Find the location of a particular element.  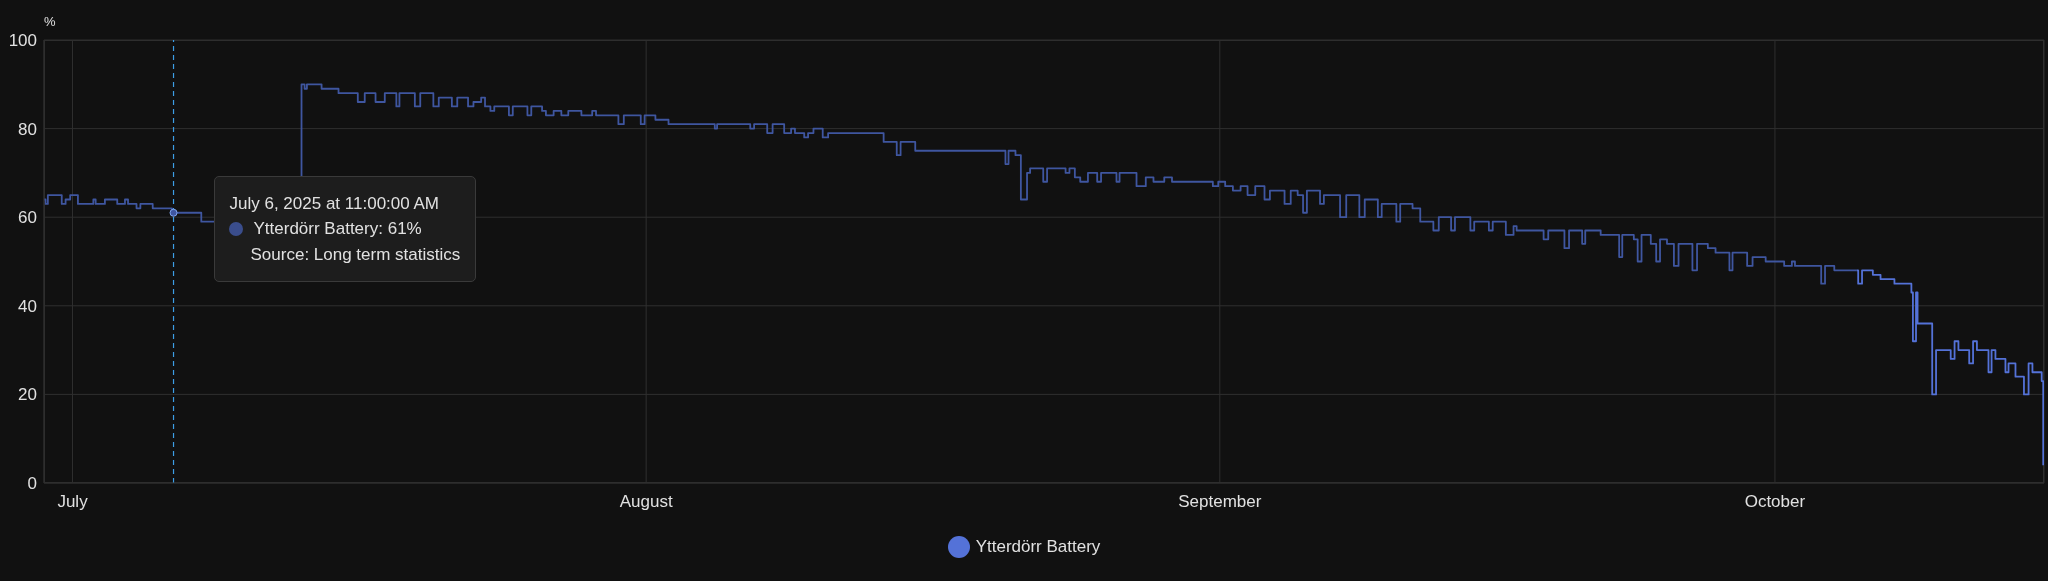

annotation: July 6, 2025 at 11:00:00 AM Ytterdörr Battery: 61% Source: Long term statistics is located at coordinates (345, 229).